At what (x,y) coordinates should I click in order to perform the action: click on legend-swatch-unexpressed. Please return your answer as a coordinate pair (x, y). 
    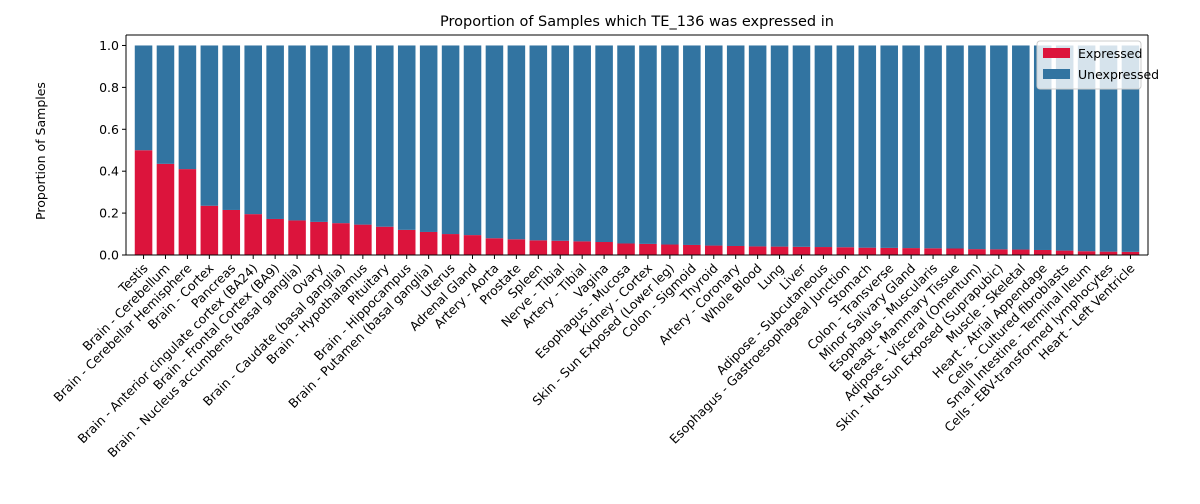
    Looking at the image, I should click on (1056, 74).